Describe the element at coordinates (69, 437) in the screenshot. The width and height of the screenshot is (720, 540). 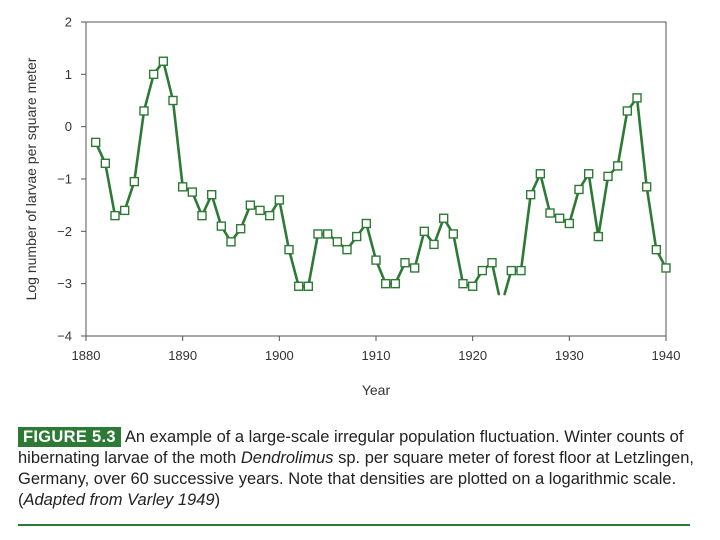
I see `figure-label: FIGURE 5.3` at that location.